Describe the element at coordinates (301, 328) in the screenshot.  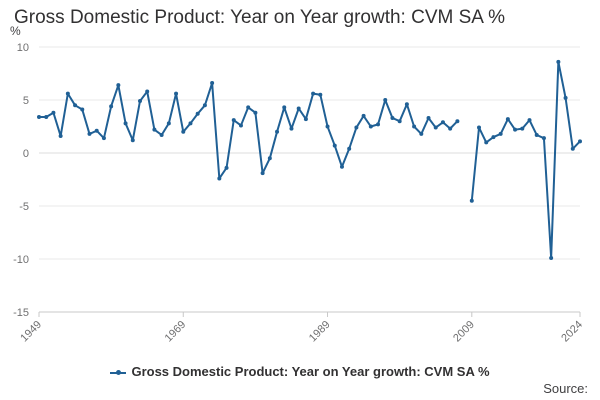
I see `x-axis: 1949 1969 1989 2009 2024` at that location.